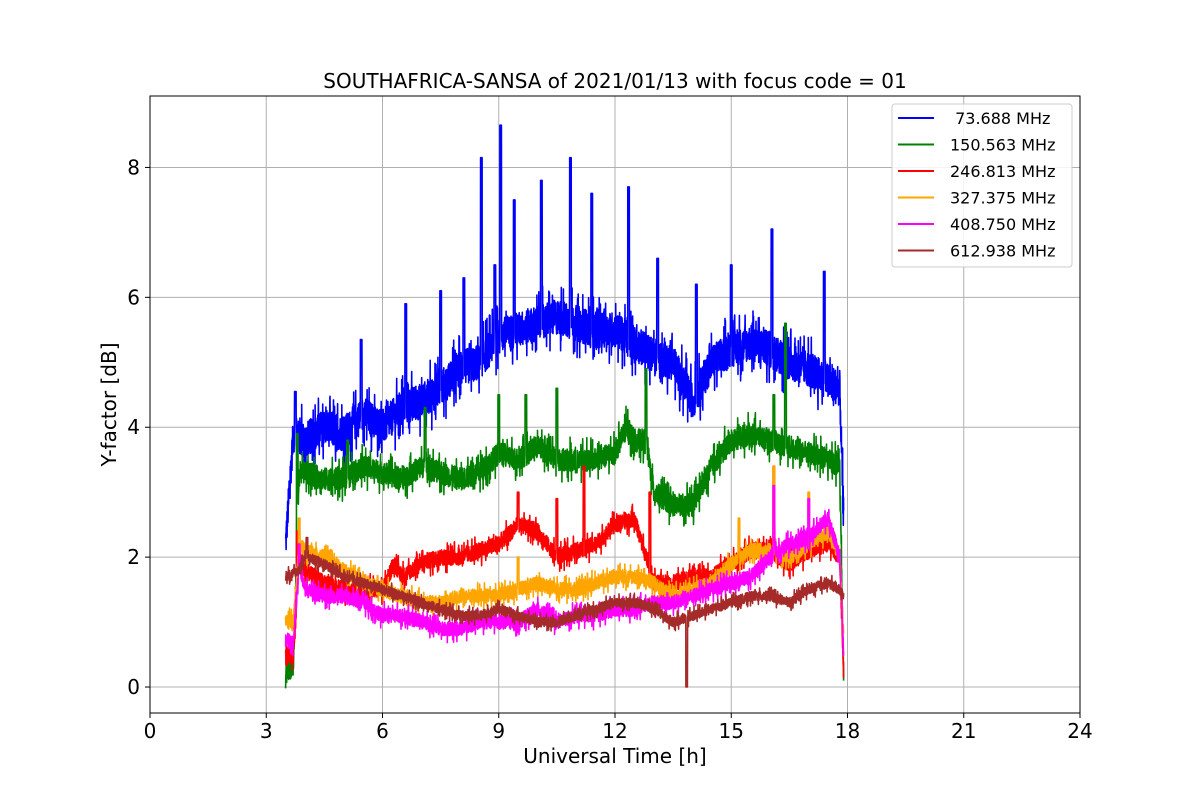 The width and height of the screenshot is (1200, 800). What do you see at coordinates (266, 731) in the screenshot?
I see `x-tick-label: 3` at bounding box center [266, 731].